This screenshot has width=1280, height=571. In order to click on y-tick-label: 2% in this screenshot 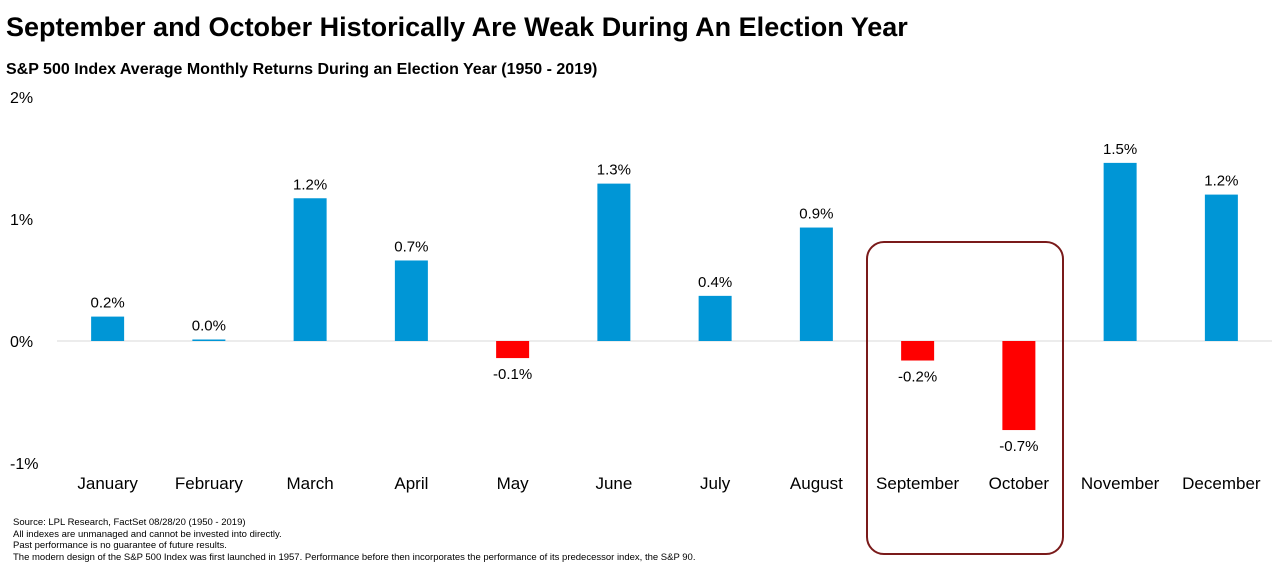, I will do `click(21, 98)`.